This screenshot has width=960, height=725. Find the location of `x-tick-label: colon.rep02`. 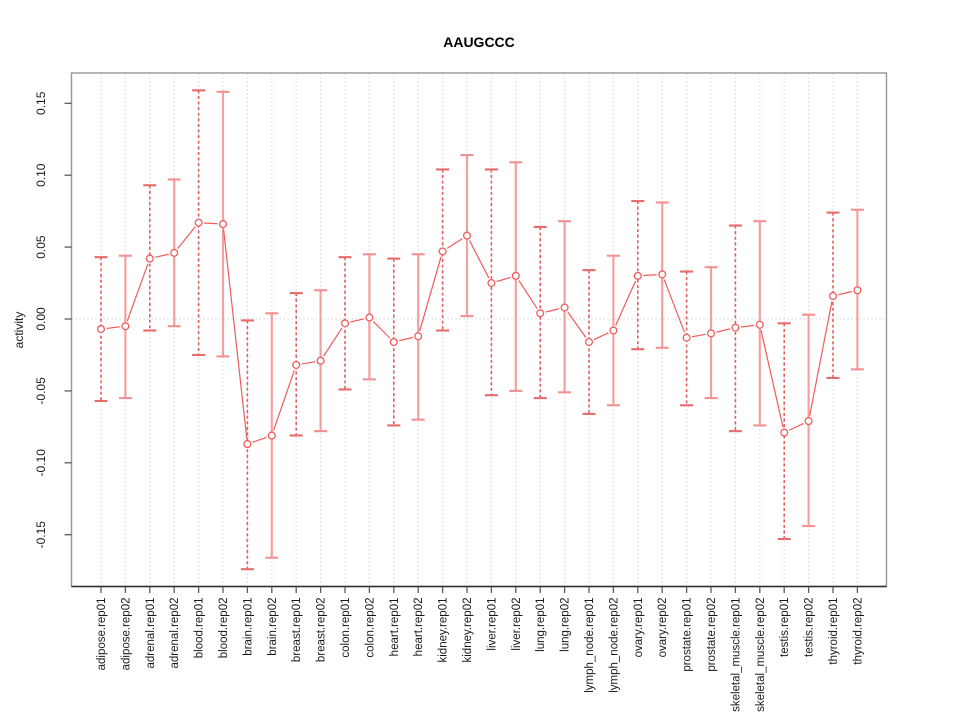

x-tick-label: colon.rep02 is located at coordinates (370, 628).